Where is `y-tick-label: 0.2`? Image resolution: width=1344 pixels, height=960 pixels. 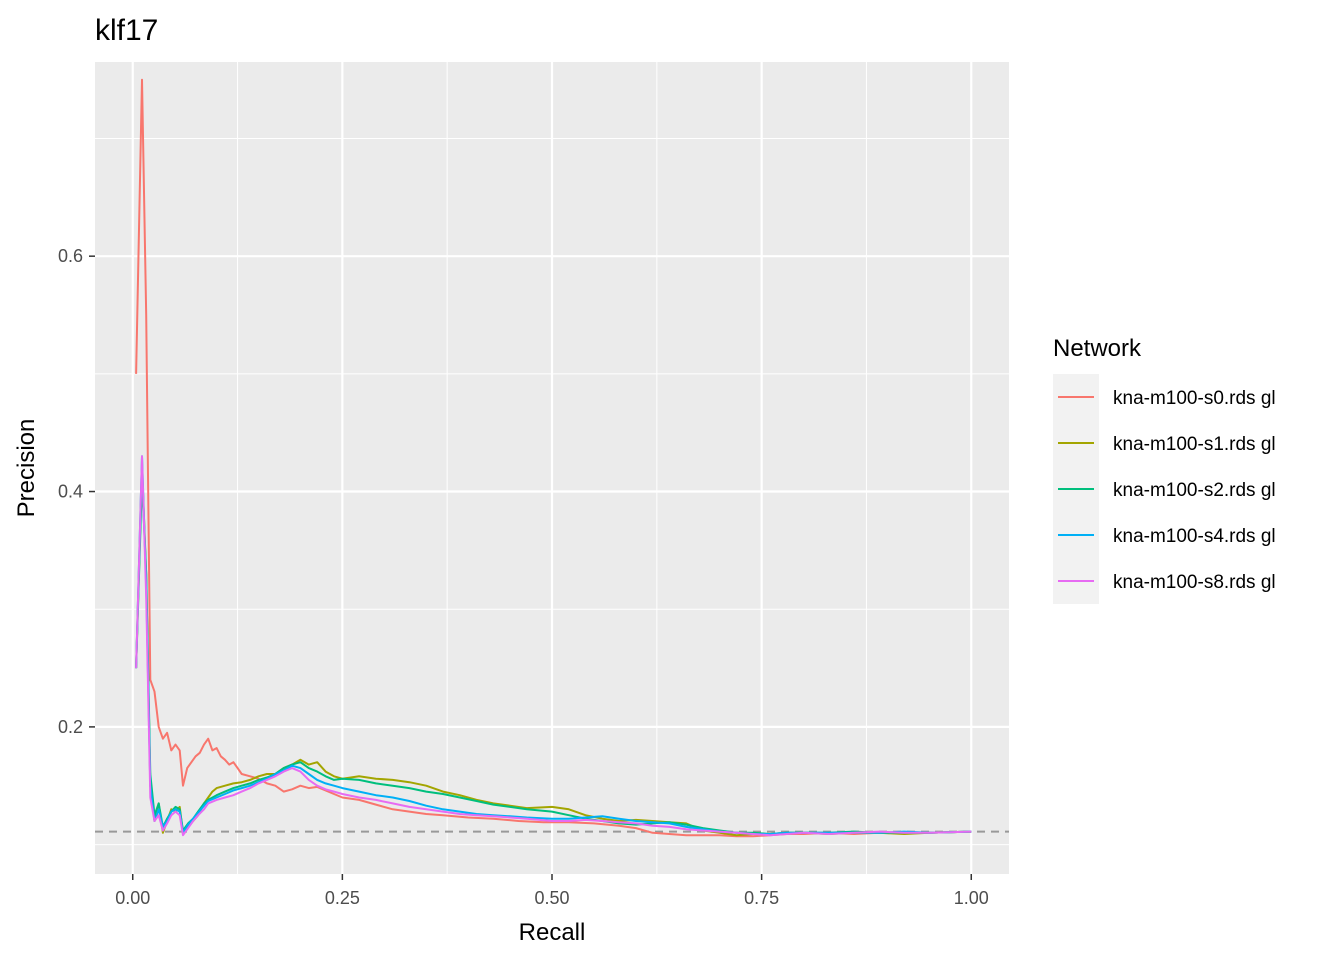 y-tick-label: 0.2 is located at coordinates (70, 727).